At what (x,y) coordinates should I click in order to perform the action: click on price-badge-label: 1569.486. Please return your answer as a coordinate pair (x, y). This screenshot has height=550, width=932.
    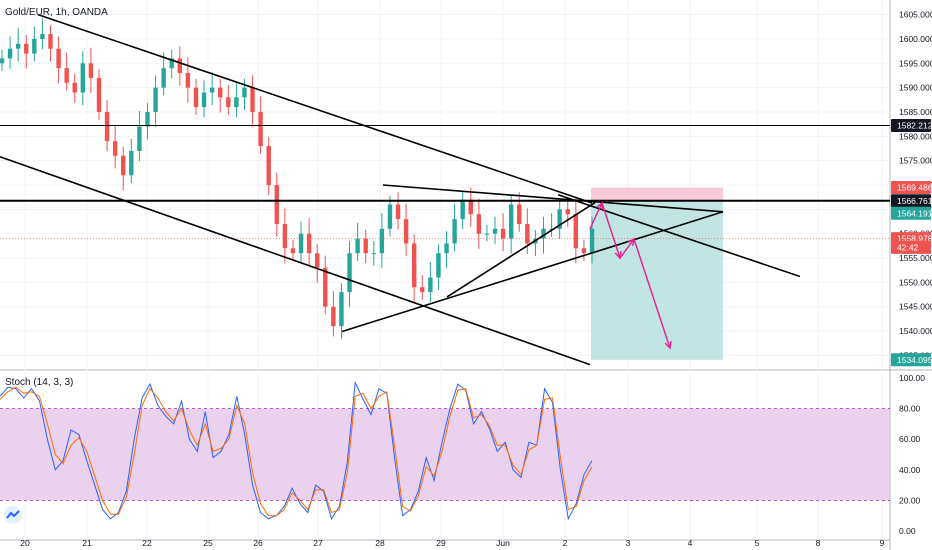
    Looking at the image, I should click on (914, 188).